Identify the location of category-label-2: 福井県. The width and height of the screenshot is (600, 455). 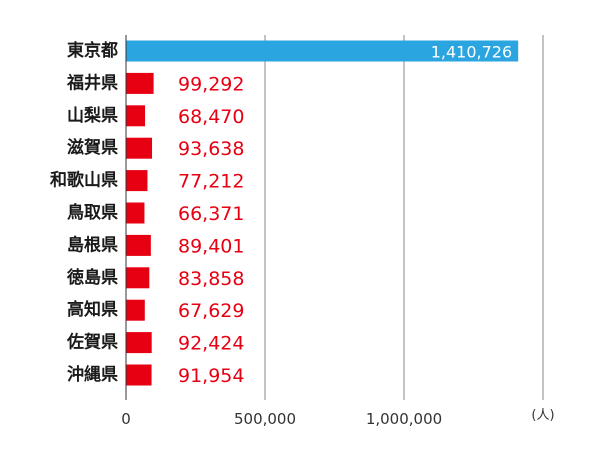
(92, 82).